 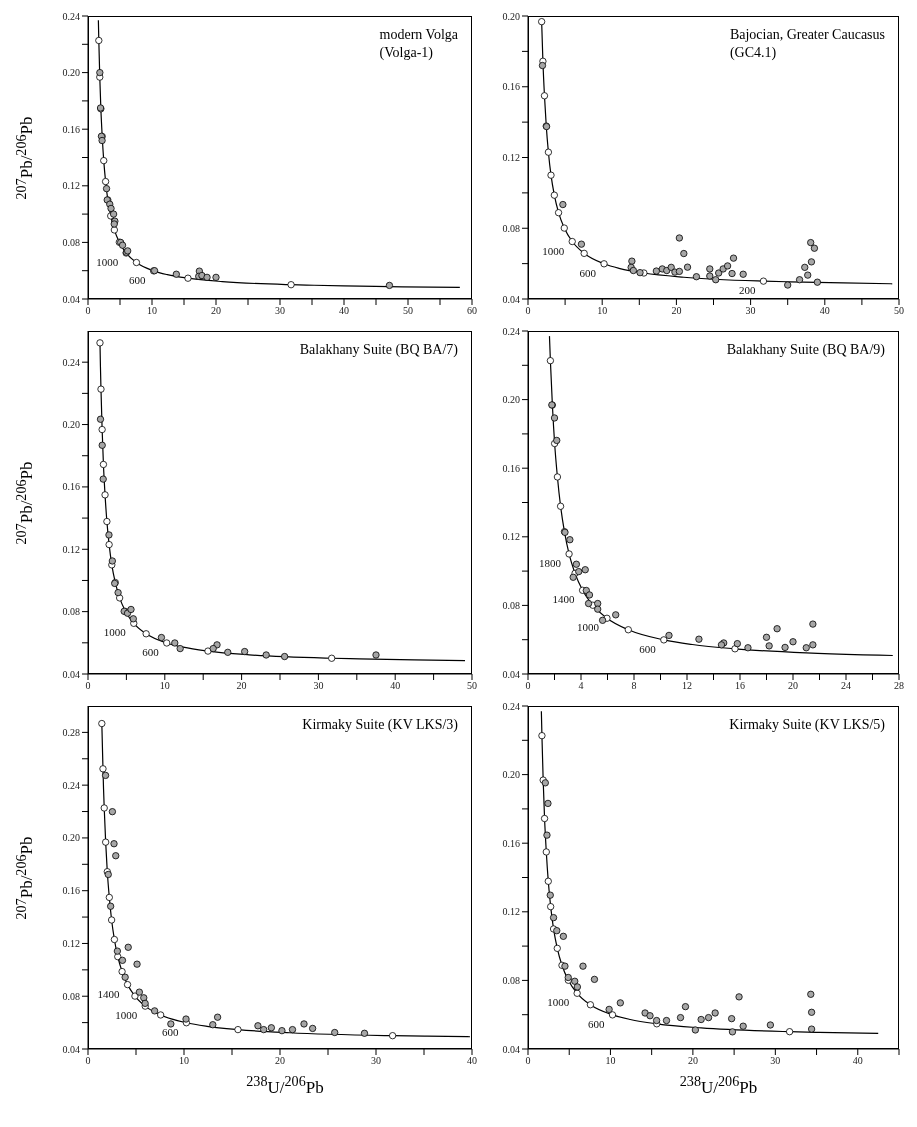 I want to click on x-tick-label: 8, so click(x=634, y=686).